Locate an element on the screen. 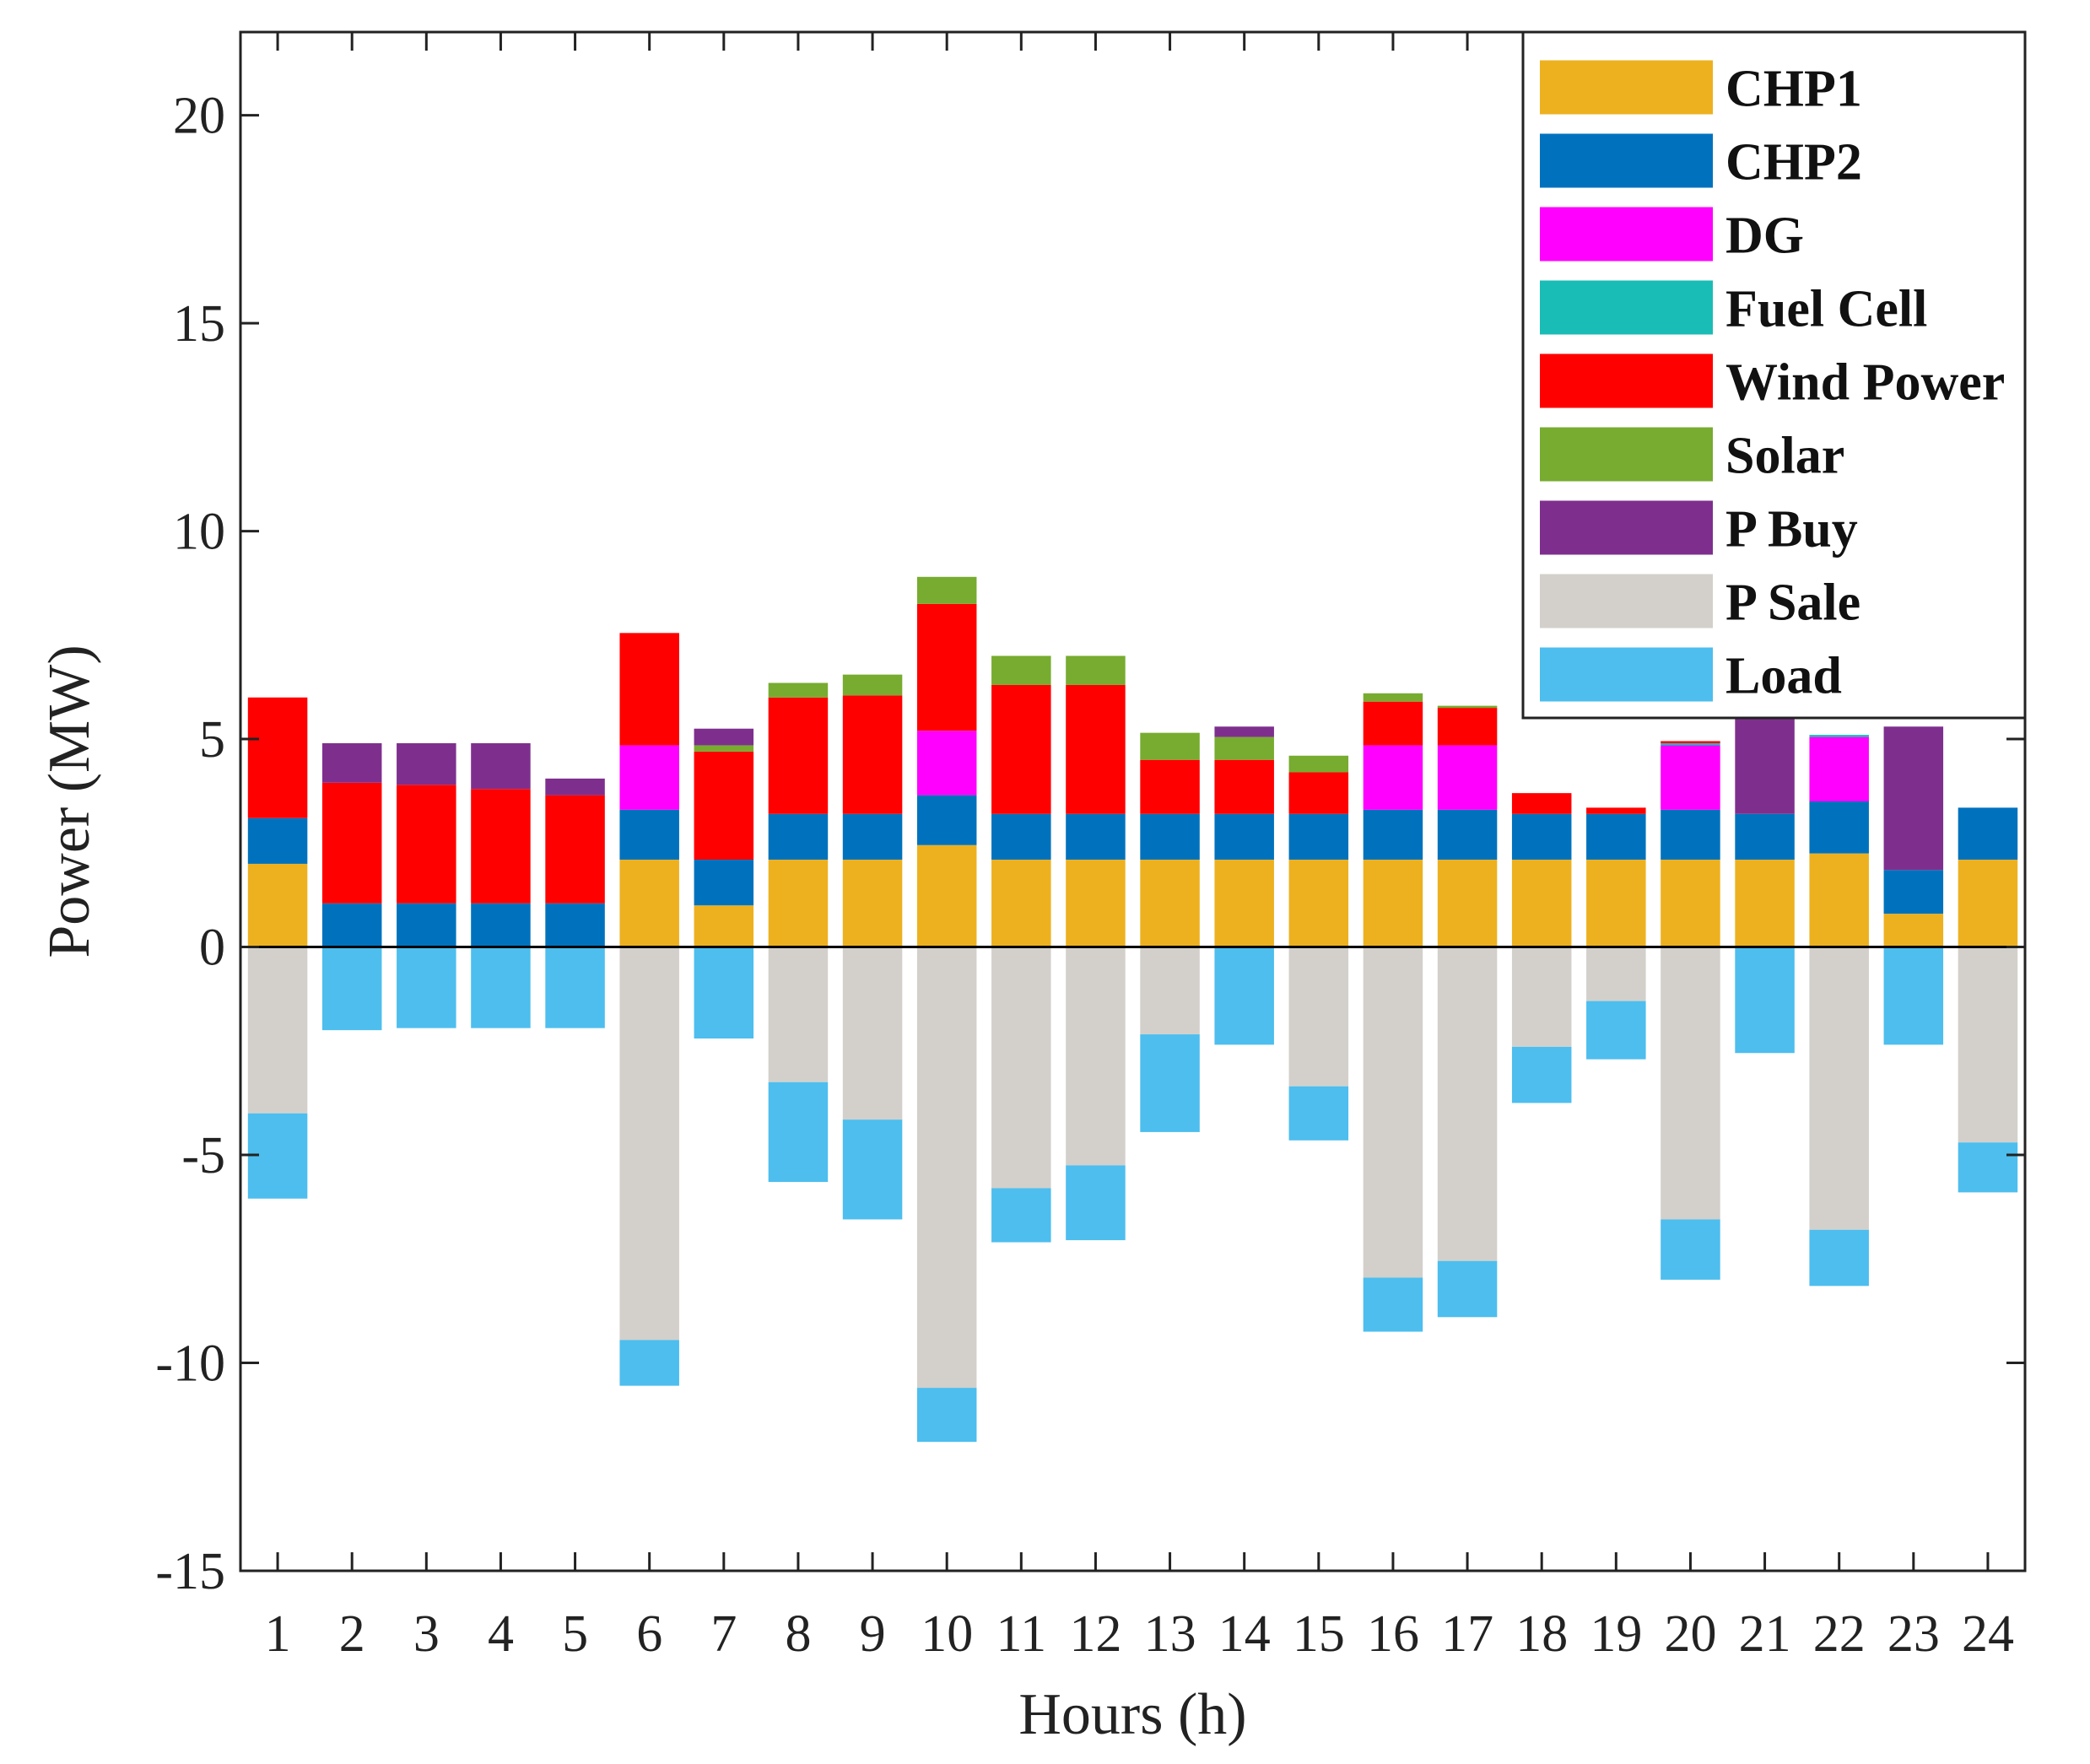 The width and height of the screenshot is (2090, 1764). legend-label-chp1: CHP1 is located at coordinates (1793, 90).